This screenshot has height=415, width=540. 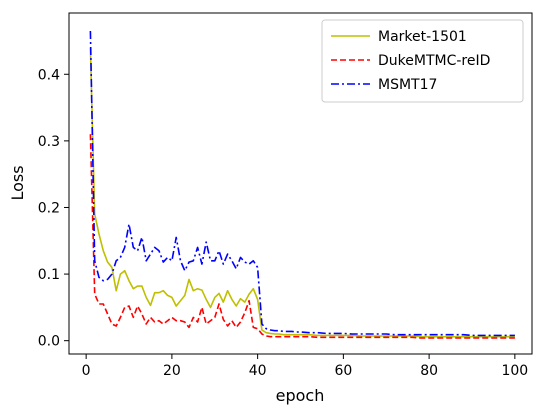 I want to click on x-tick-label: 0, so click(x=86, y=371).